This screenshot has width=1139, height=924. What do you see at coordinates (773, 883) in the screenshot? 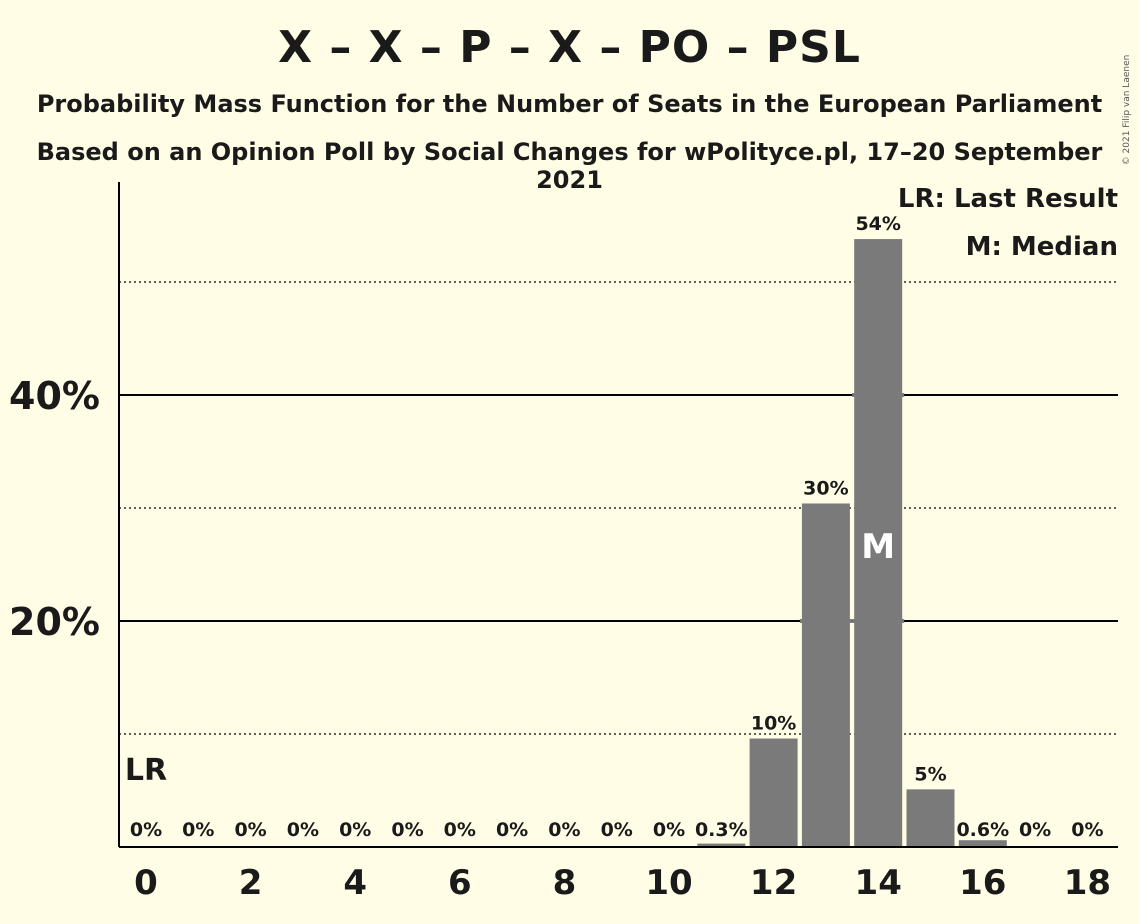
I see `x-tick-label: 12` at bounding box center [773, 883].